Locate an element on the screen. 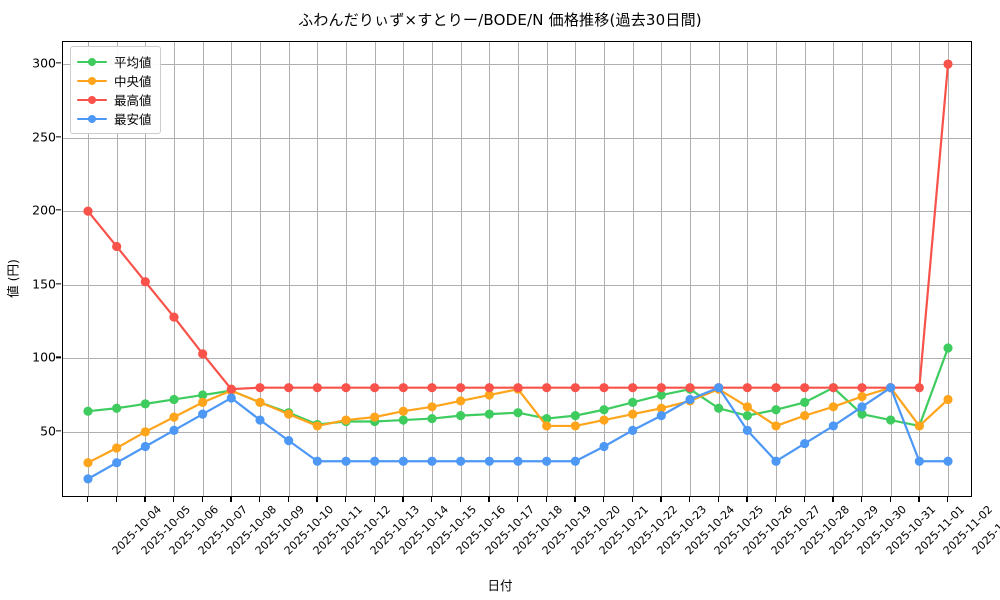 The image size is (1000, 600). x-axis-label: 日付 is located at coordinates (500, 585).